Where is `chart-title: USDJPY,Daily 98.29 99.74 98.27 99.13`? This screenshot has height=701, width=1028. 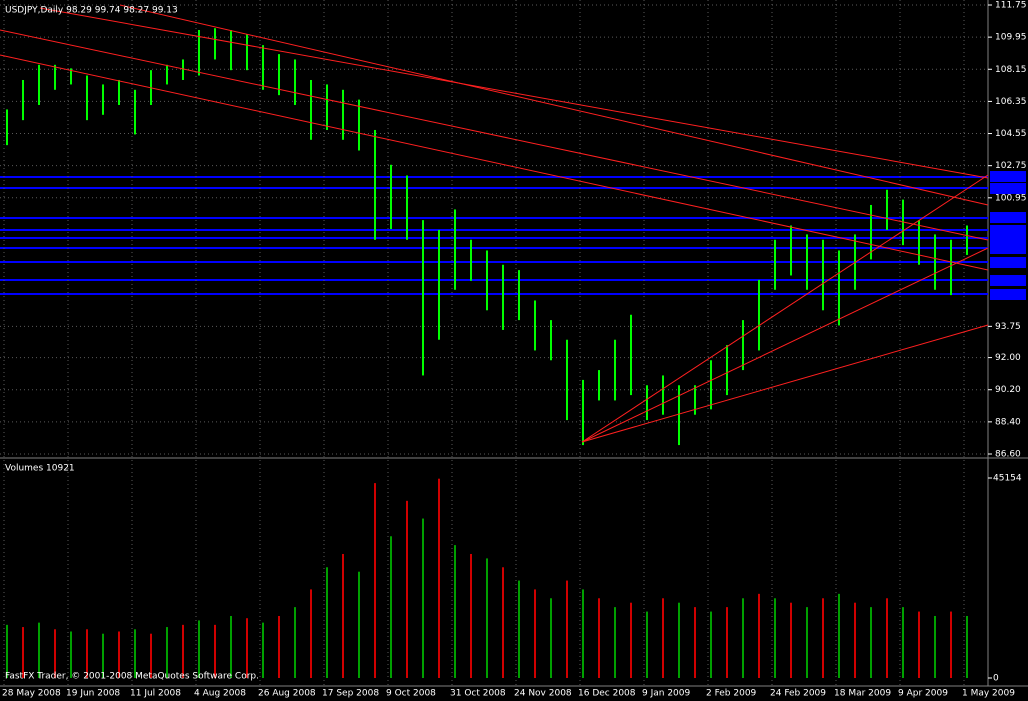 chart-title: USDJPY,Daily 98.29 99.74 98.27 99.13 is located at coordinates (91, 11).